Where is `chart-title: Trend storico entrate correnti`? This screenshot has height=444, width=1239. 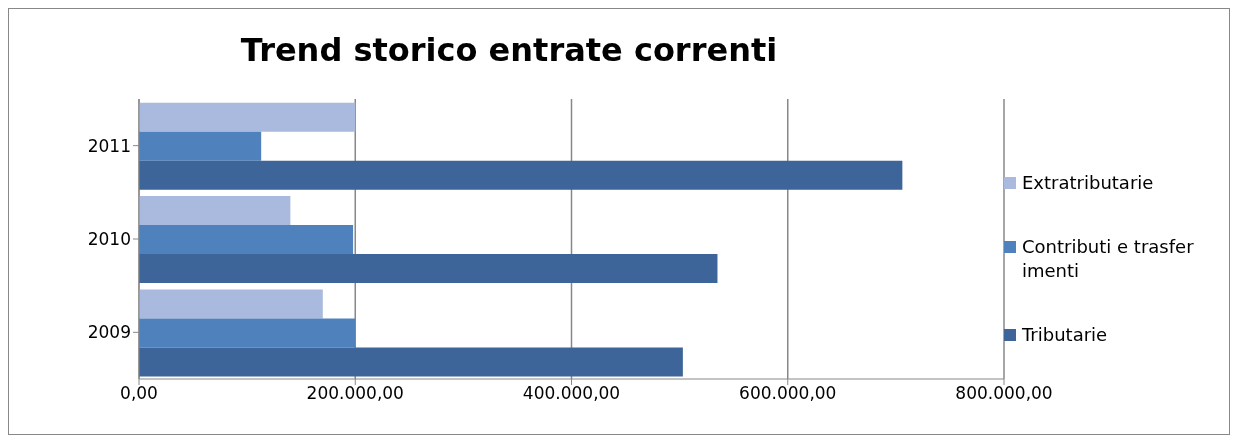
chart-title: Trend storico entrate correnti is located at coordinates (509, 50).